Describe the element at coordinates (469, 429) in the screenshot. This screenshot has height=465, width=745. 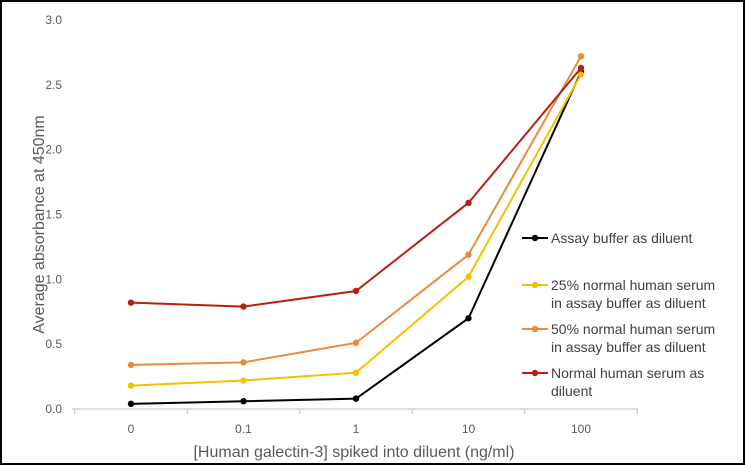
I see `x-tick-label: 10` at that location.